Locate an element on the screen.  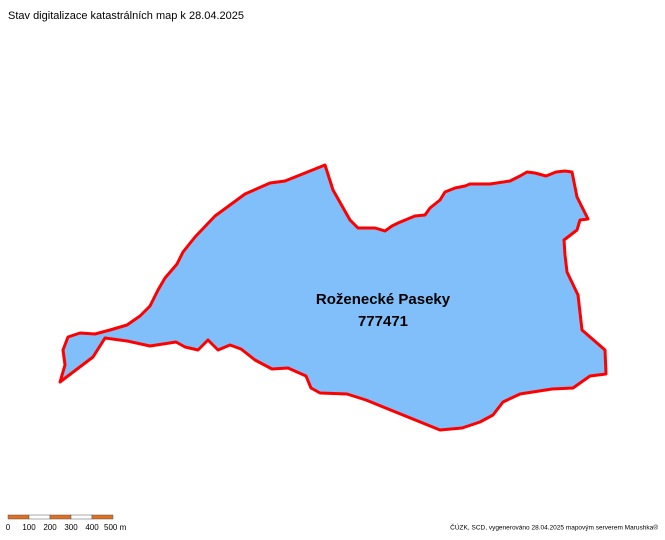
scale-bar is located at coordinates (60, 517).